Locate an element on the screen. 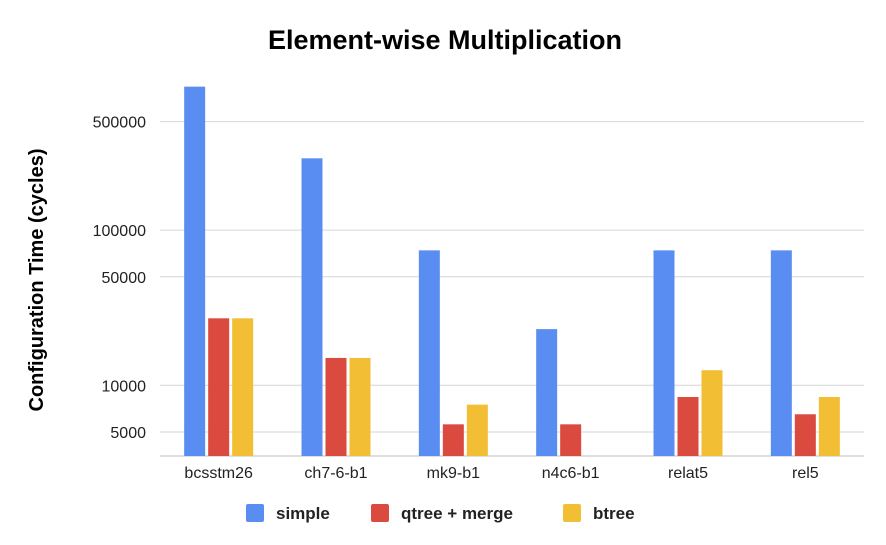 The width and height of the screenshot is (886, 545). legend-label: btree is located at coordinates (614, 513).